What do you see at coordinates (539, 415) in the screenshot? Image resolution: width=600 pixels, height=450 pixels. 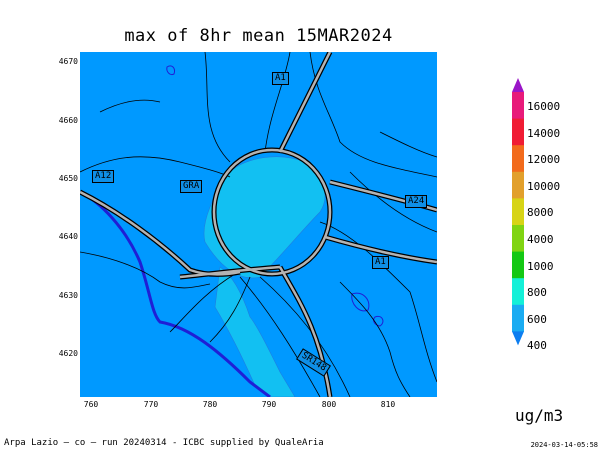 I see `units-label: ug/m3` at bounding box center [539, 415].